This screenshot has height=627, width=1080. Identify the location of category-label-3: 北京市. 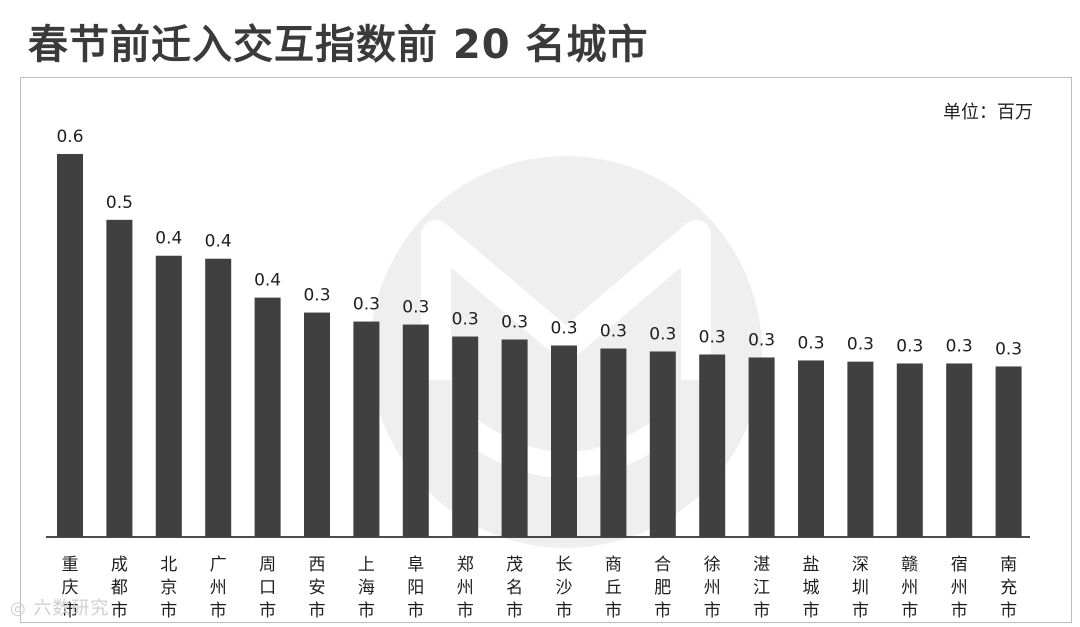
(168, 588).